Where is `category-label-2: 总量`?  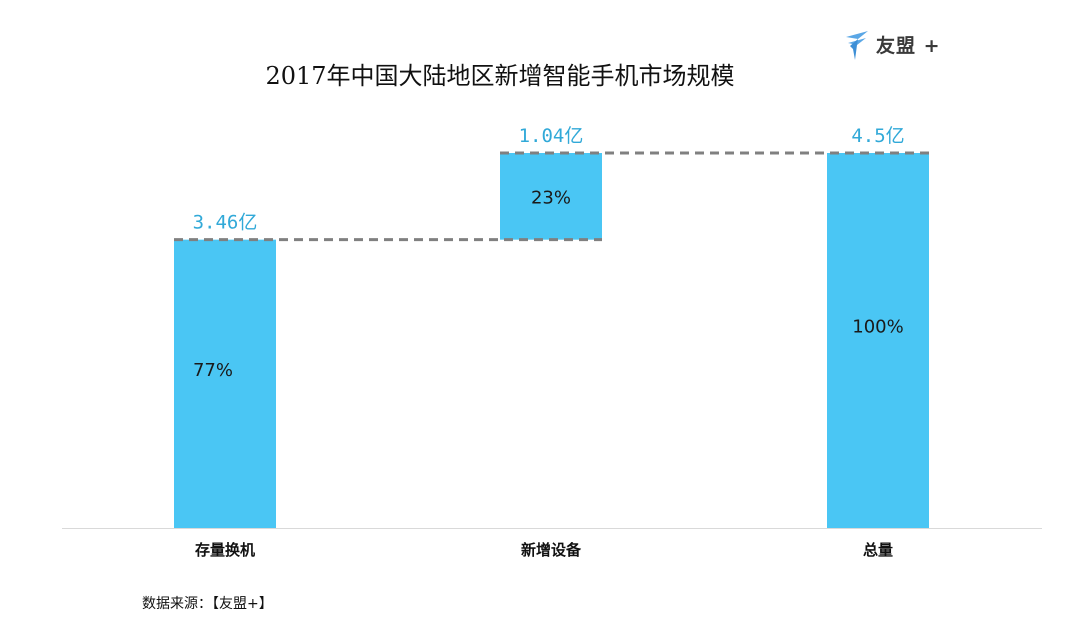 category-label-2: 总量 is located at coordinates (878, 550).